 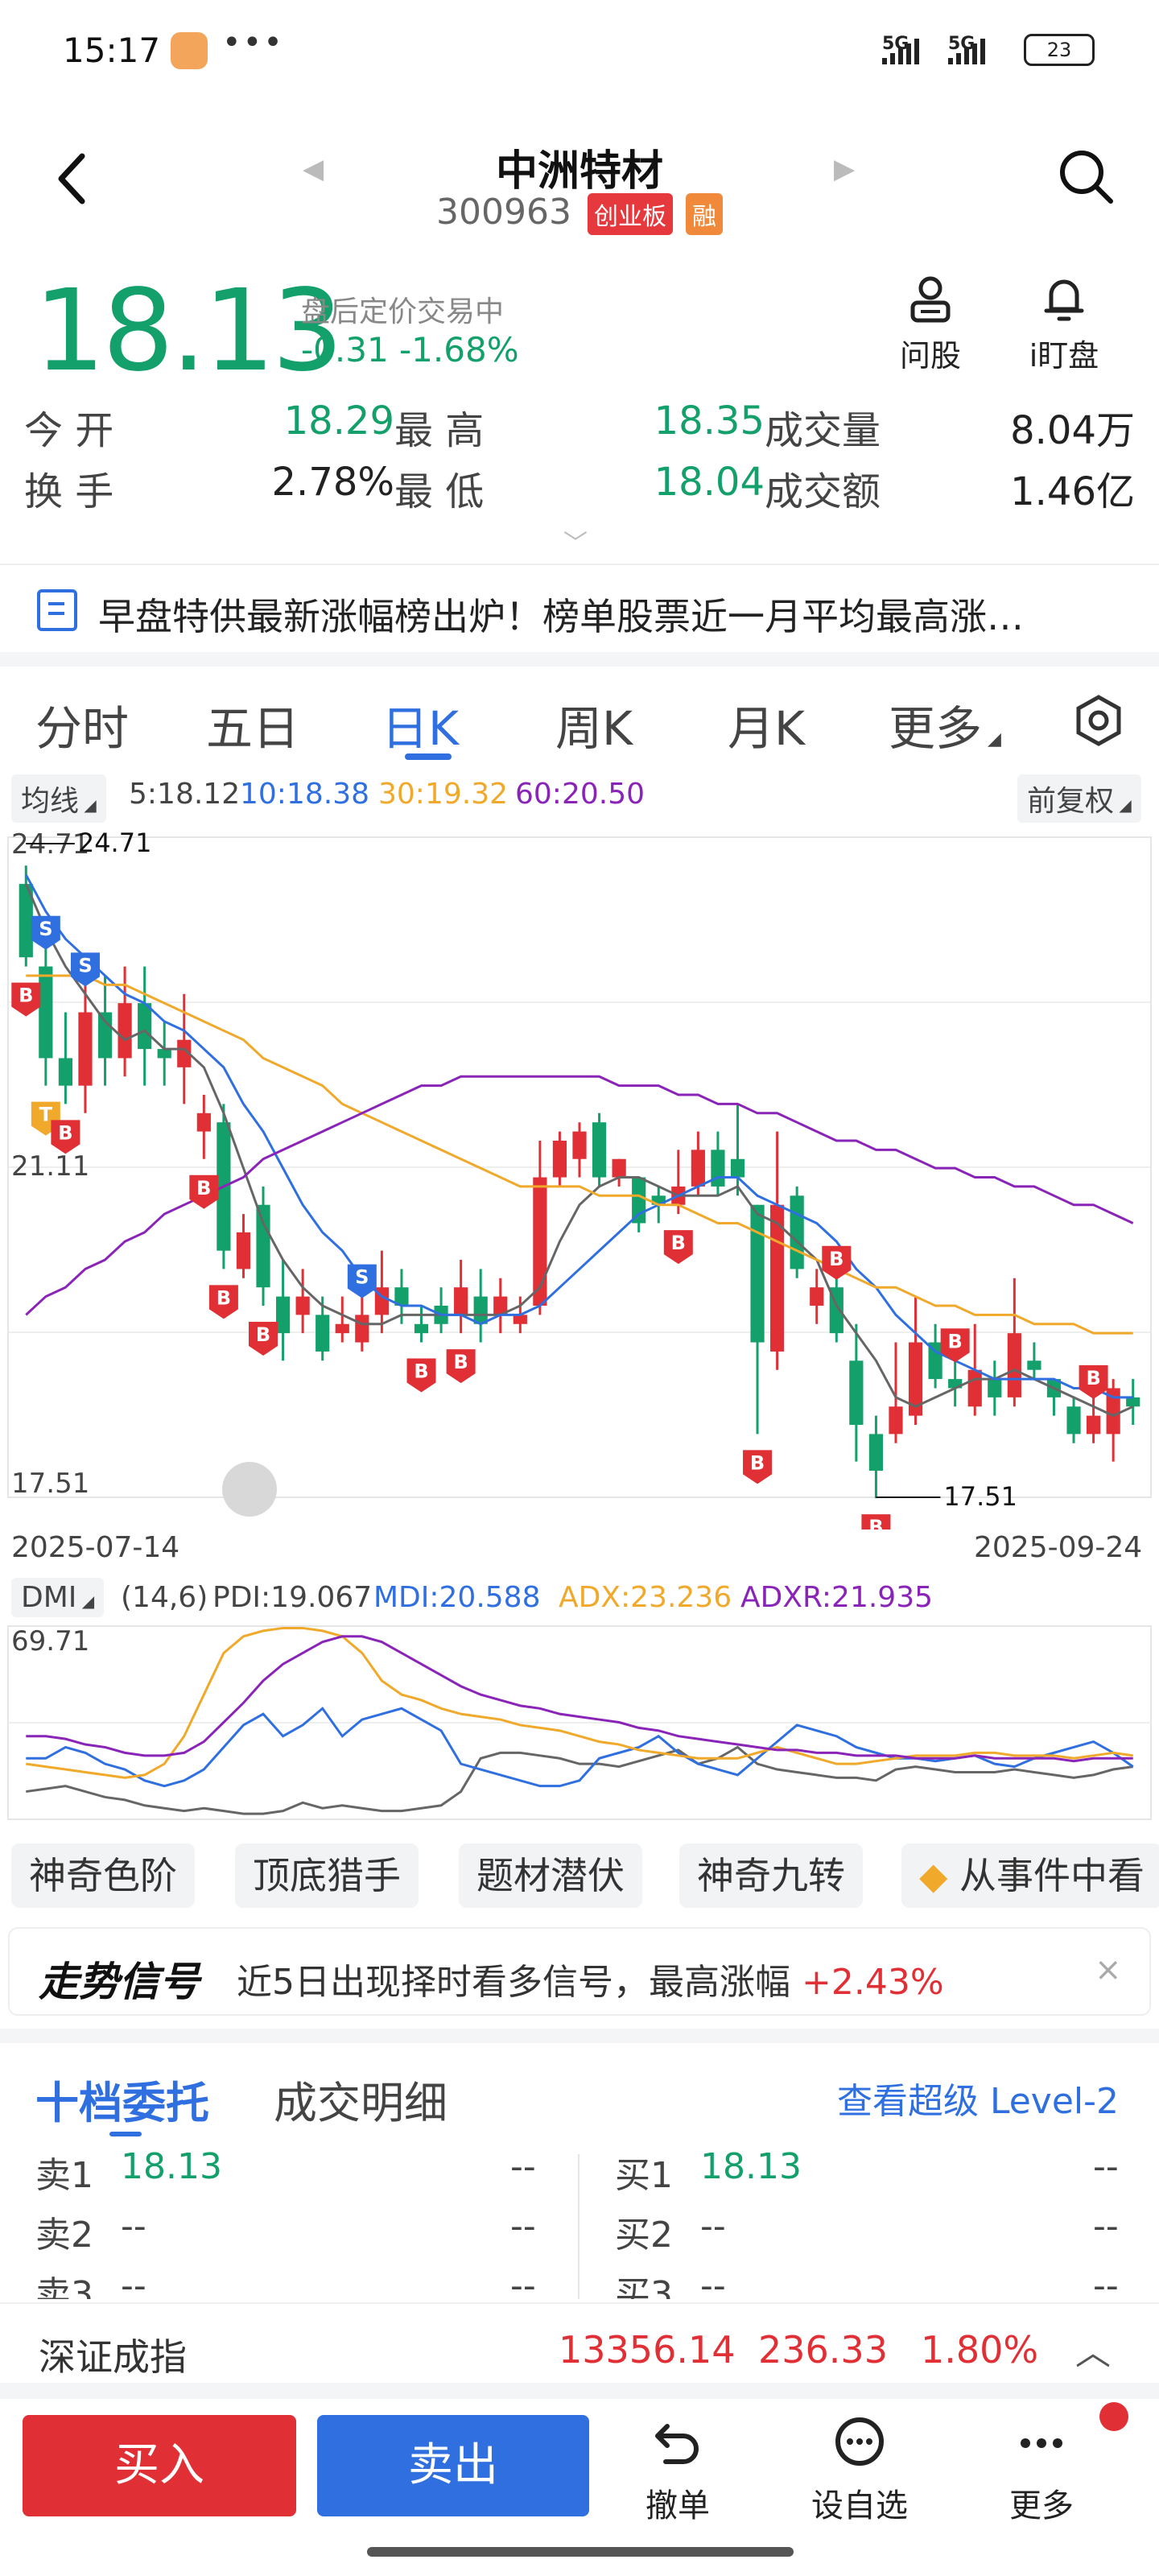 What do you see at coordinates (1106, 2166) in the screenshot?
I see `bid-volume: --` at bounding box center [1106, 2166].